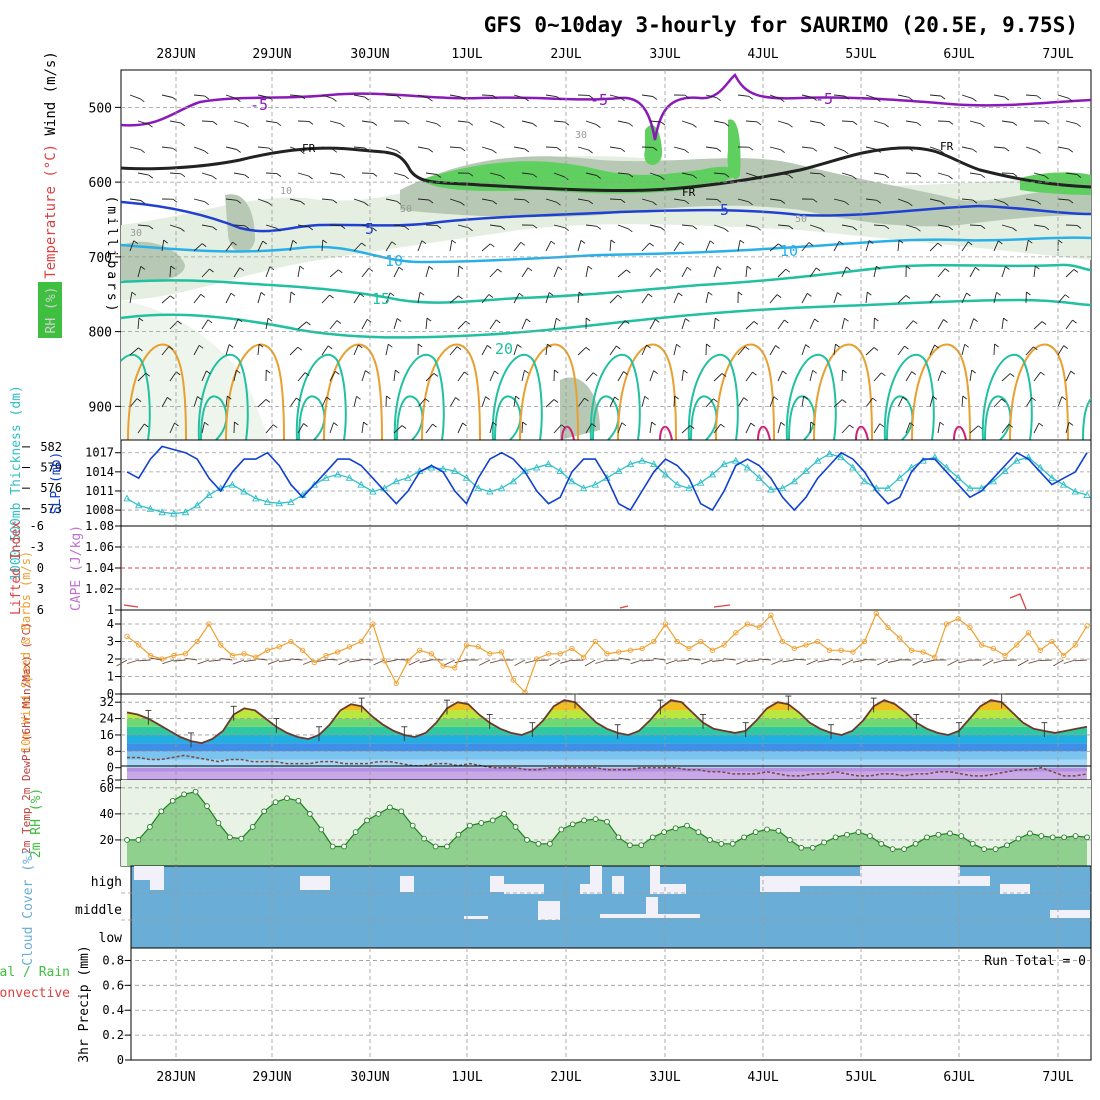 This screenshot has width=1100, height=1100. What do you see at coordinates (606, 652) in the screenshot?
I see `wind10m-grid` at bounding box center [606, 652].